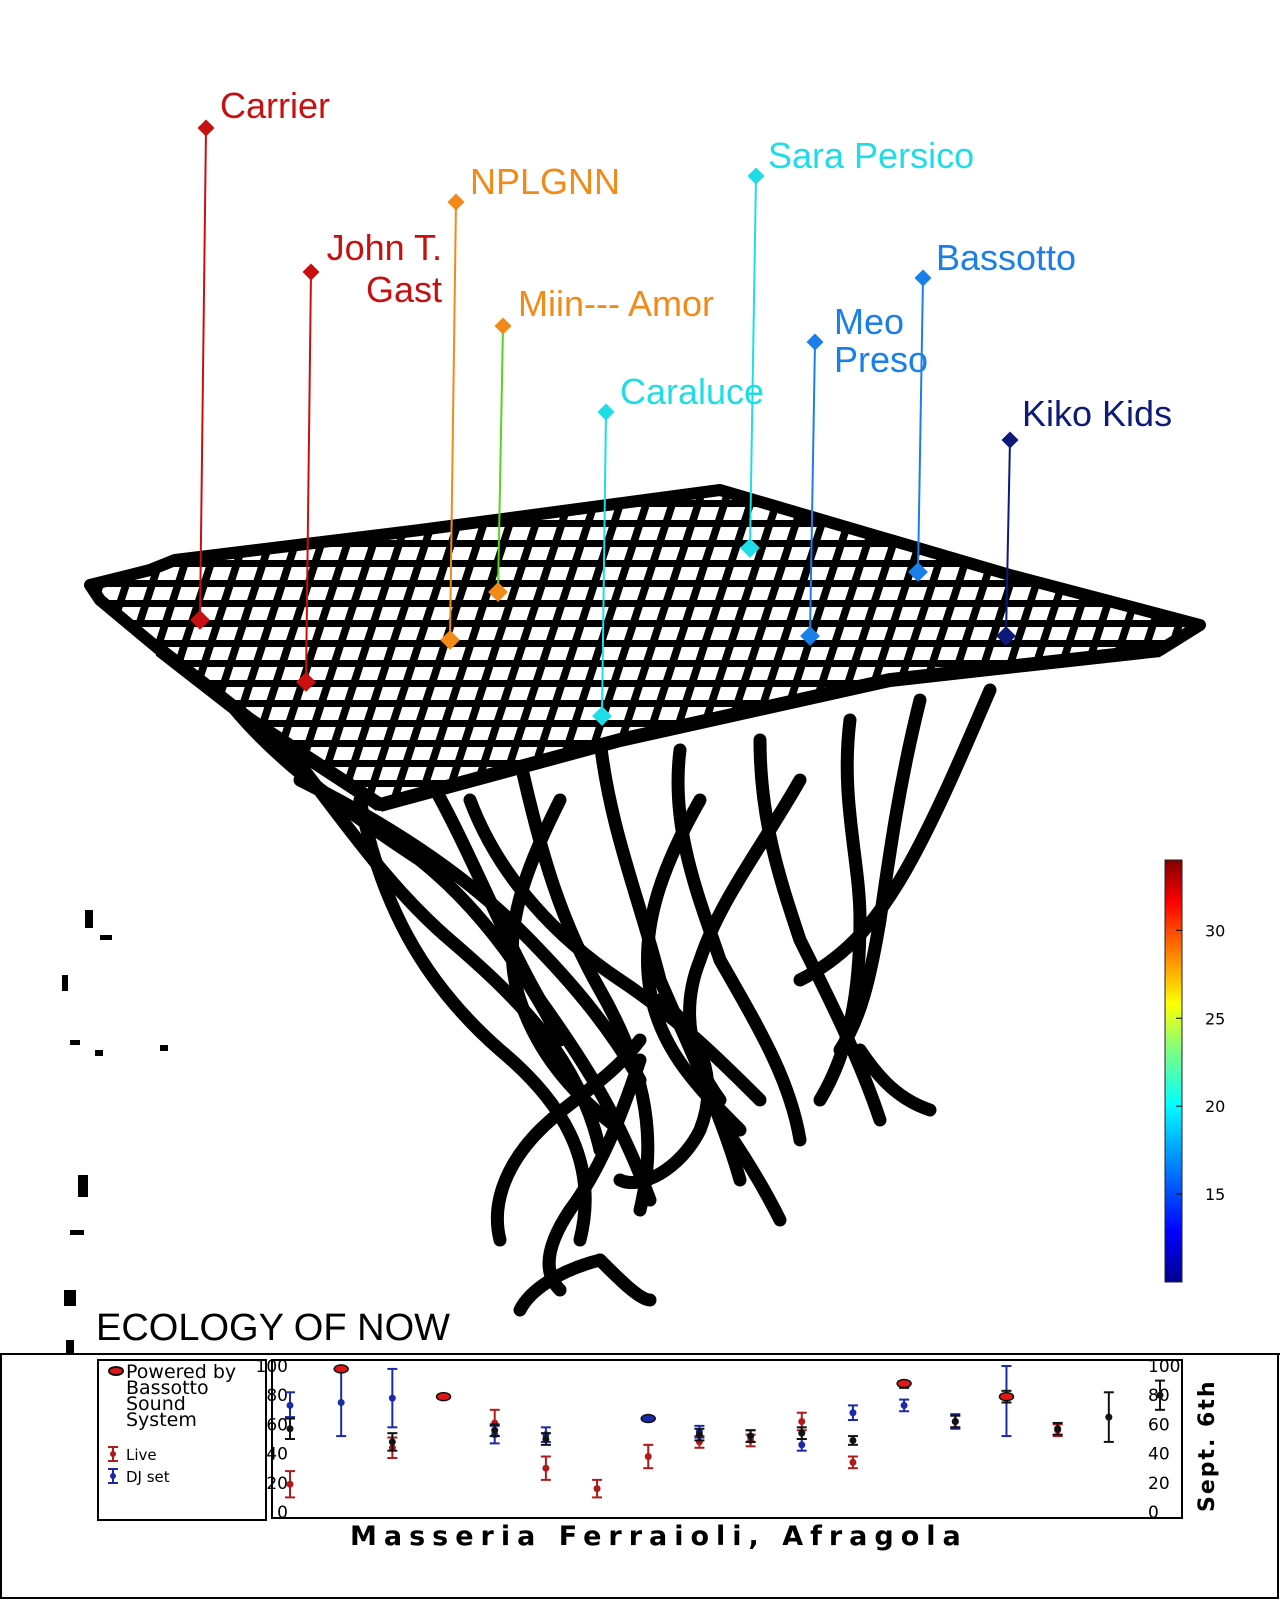 The height and width of the screenshot is (1600, 1280). I want to click on artist-label-line: Meo, so click(869, 321).